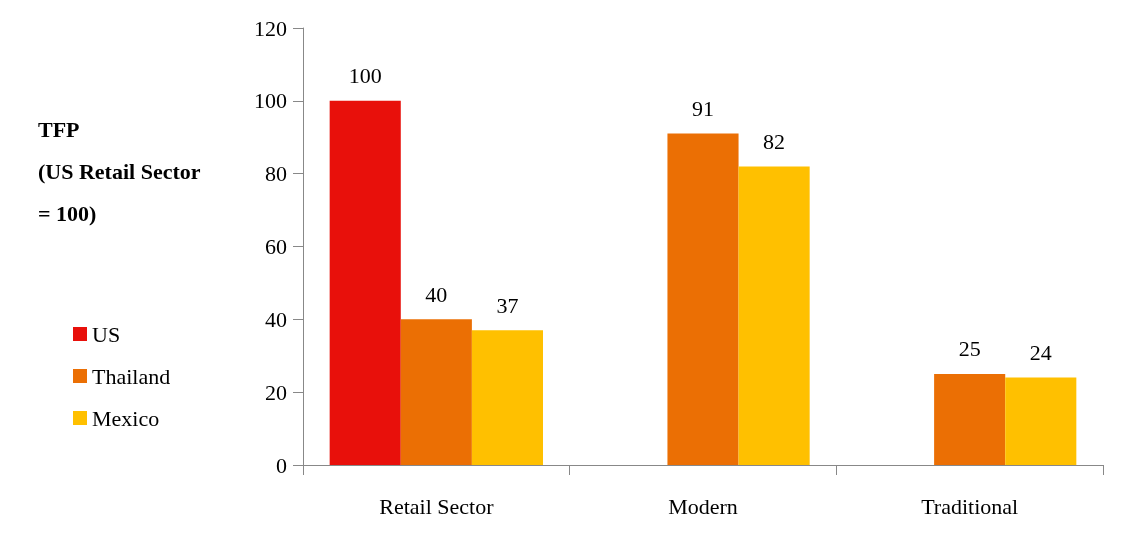  I want to click on legend-label: Mexico, so click(126, 418).